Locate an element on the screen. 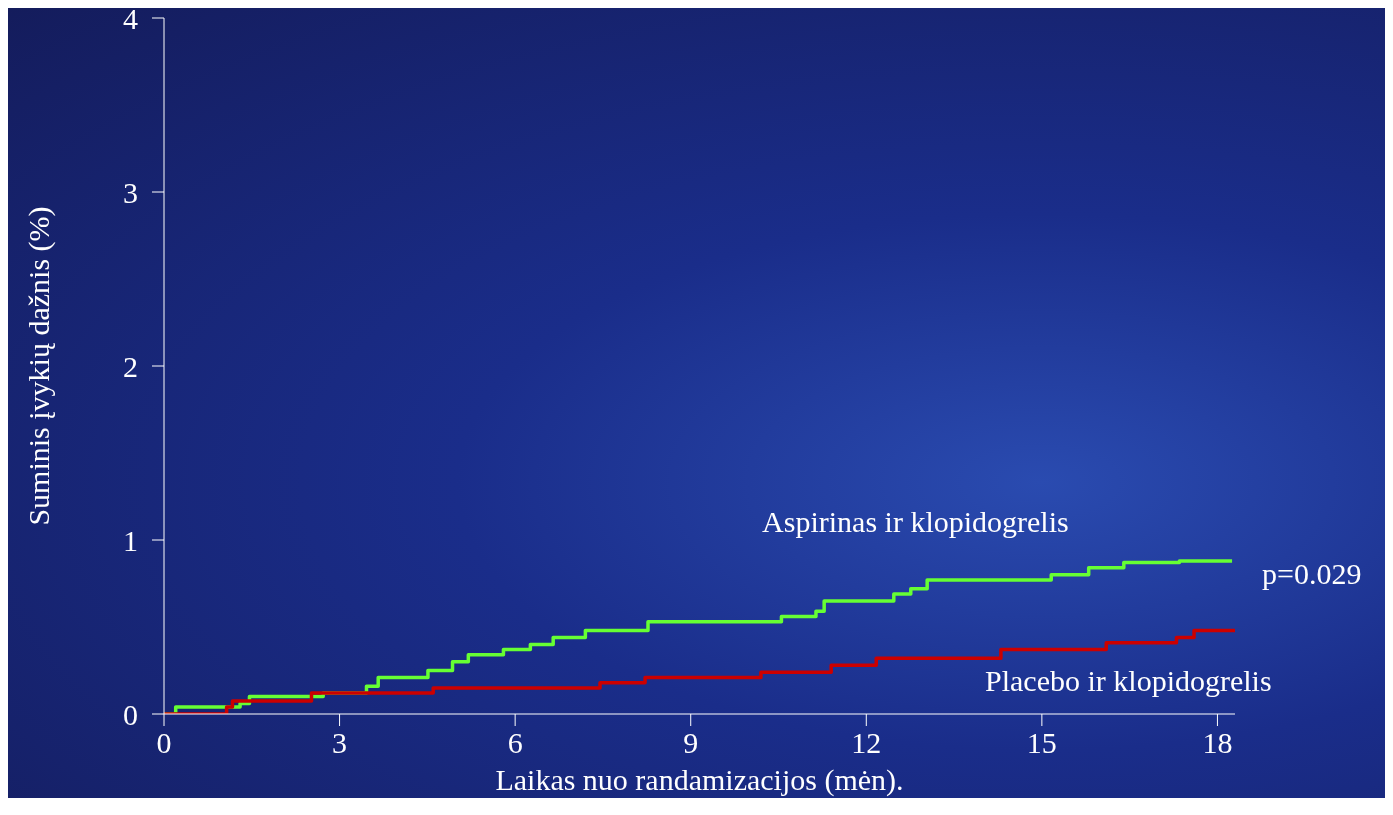 The image size is (1393, 815). x-tick-label: 9 is located at coordinates (691, 743).